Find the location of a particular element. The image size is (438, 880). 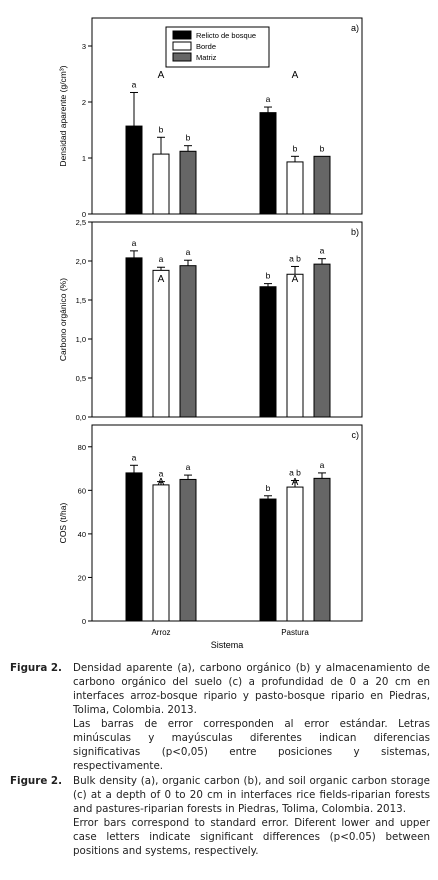

panel-label: a) is located at coordinates (355, 28).